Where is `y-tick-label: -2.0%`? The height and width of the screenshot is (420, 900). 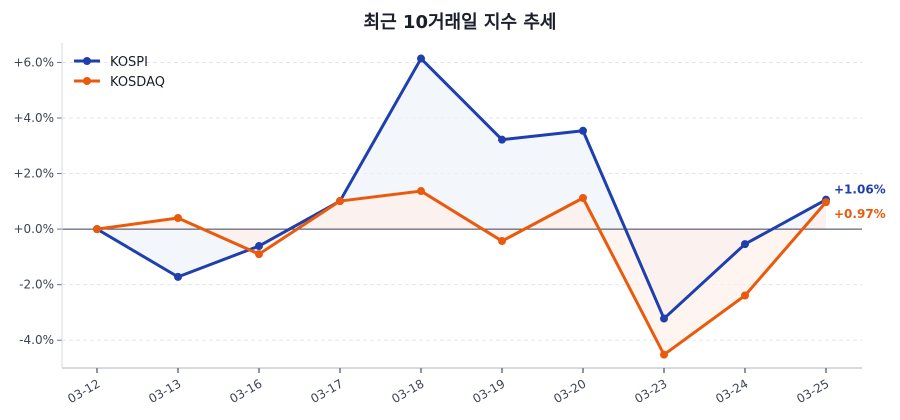 y-tick-label: -2.0% is located at coordinates (36, 285).